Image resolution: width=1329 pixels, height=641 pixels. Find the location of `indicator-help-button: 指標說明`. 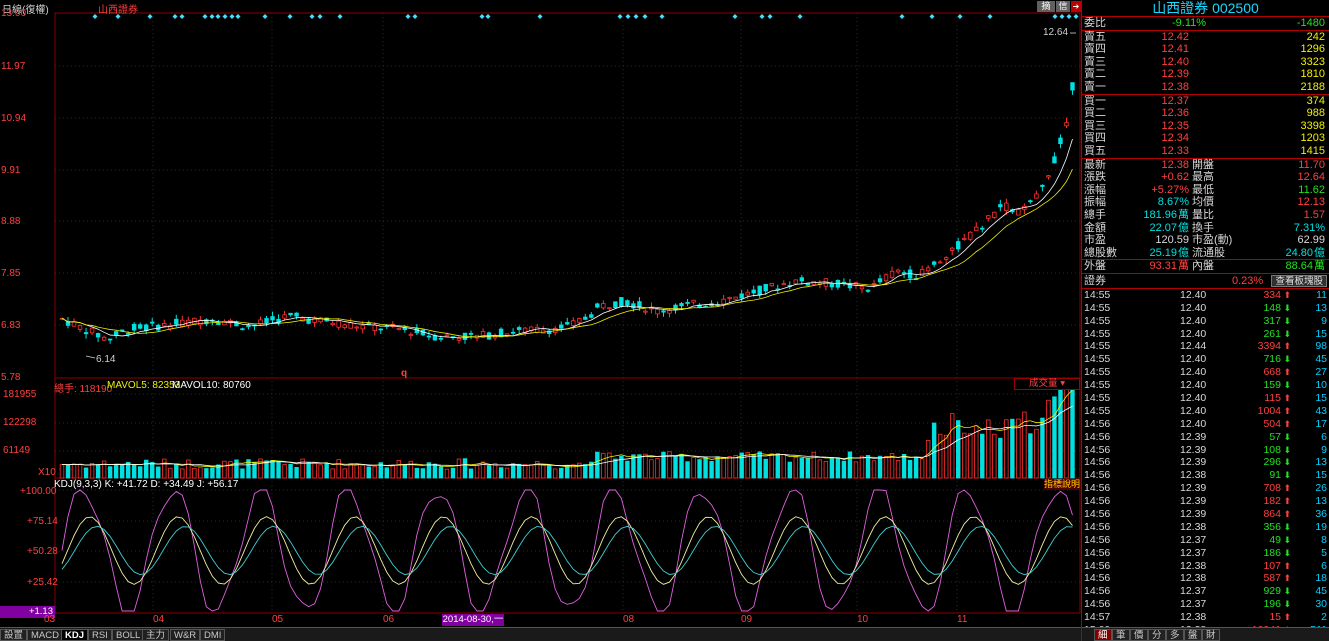

indicator-help-button: 指標說明 is located at coordinates (1062, 484).